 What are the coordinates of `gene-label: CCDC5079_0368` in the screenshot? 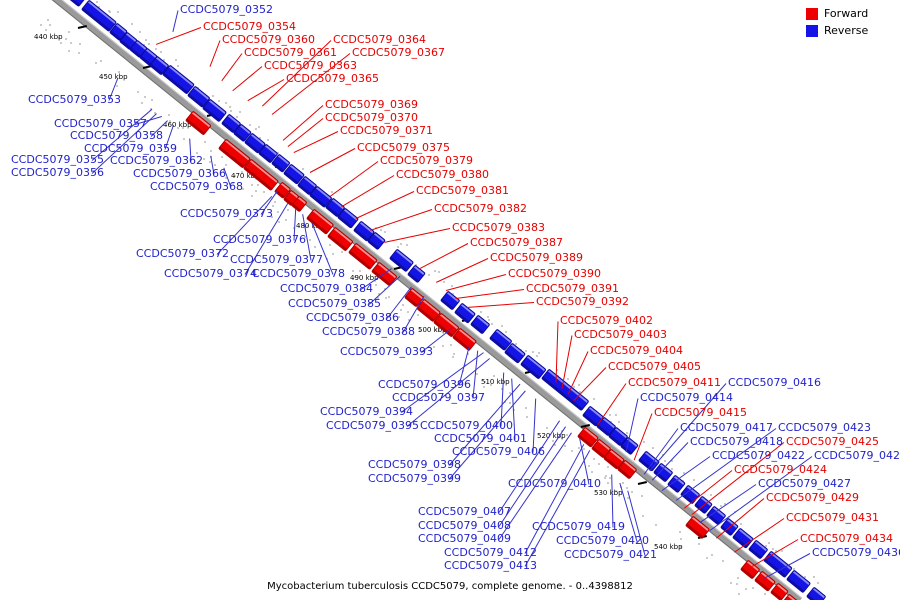 It's located at (197, 186).